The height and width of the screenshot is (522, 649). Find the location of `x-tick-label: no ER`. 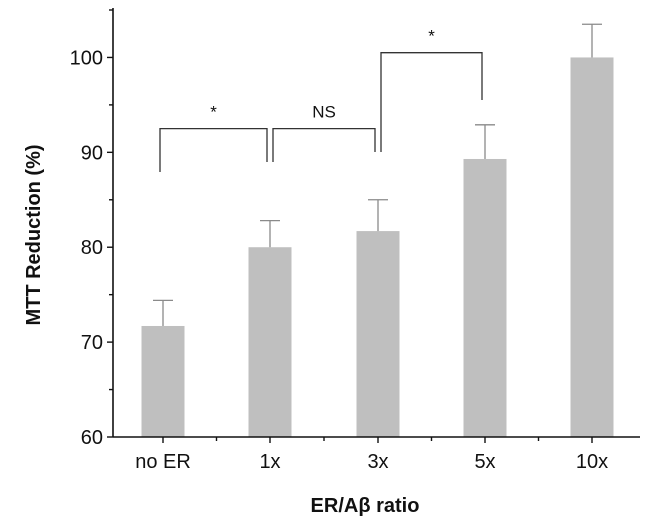

x-tick-label: no ER is located at coordinates (163, 462).